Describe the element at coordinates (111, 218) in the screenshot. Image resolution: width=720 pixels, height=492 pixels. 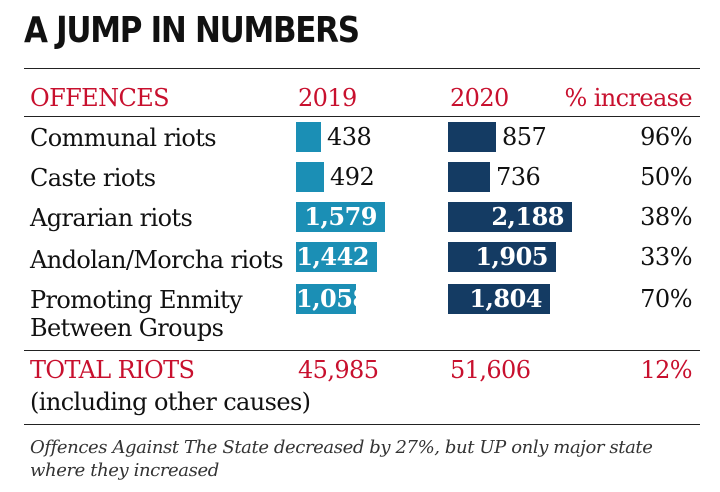
I see `row-label: Agrarian riots` at that location.